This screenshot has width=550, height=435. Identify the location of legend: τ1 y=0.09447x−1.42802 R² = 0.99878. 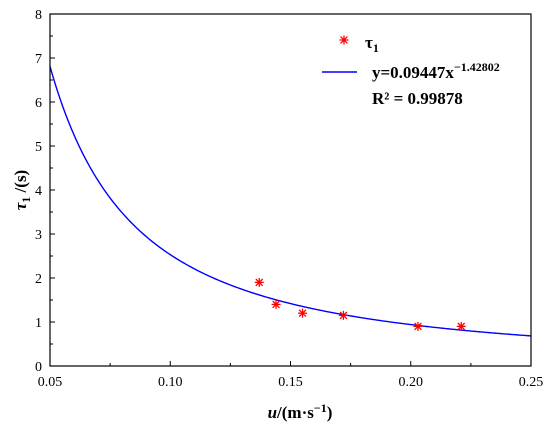
(411, 70).